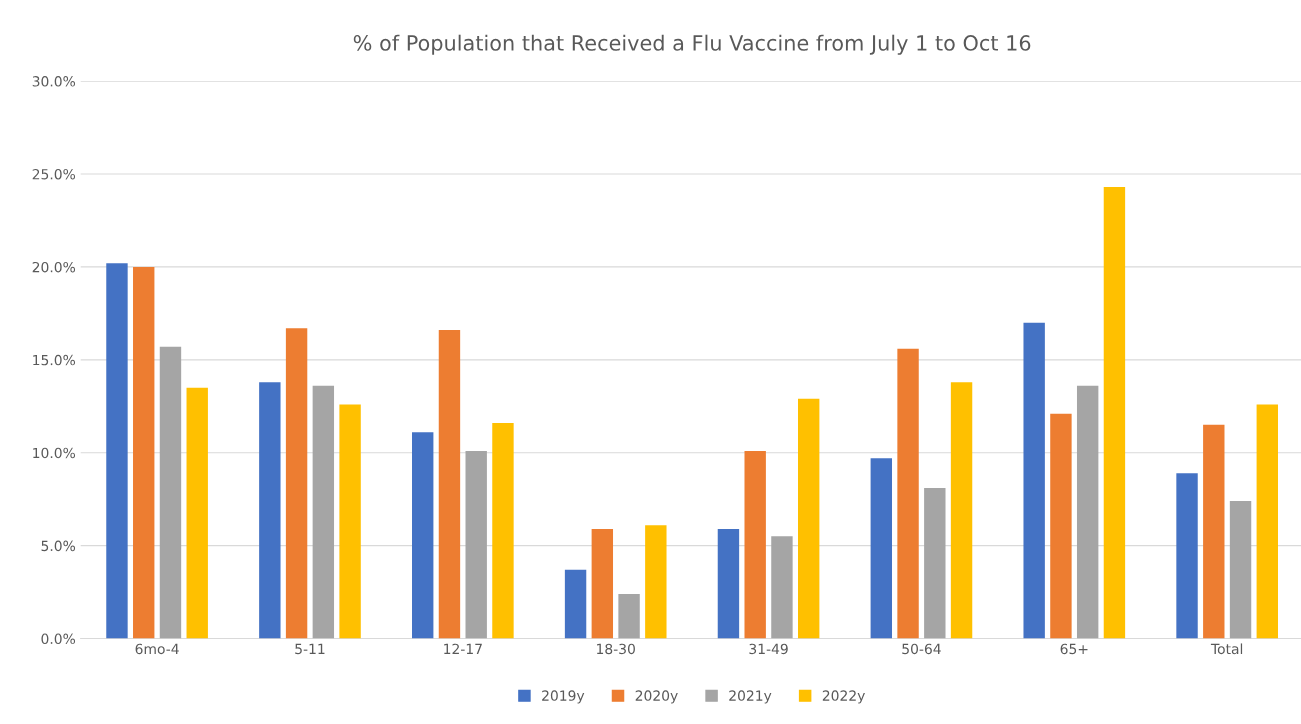 The width and height of the screenshot is (1301, 724). Describe the element at coordinates (157, 649) in the screenshot. I see `x-tick-label: 6mo-4` at that location.